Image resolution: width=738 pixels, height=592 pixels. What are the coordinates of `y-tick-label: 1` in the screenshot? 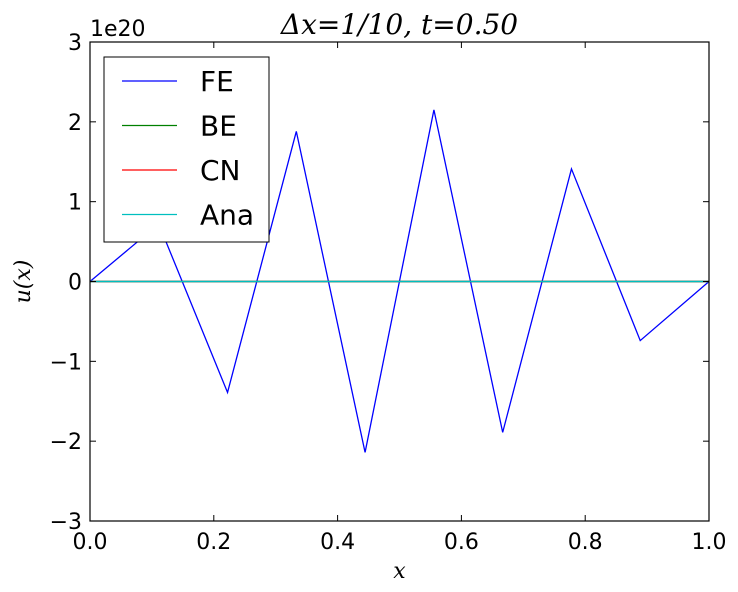 It's located at (75, 203).